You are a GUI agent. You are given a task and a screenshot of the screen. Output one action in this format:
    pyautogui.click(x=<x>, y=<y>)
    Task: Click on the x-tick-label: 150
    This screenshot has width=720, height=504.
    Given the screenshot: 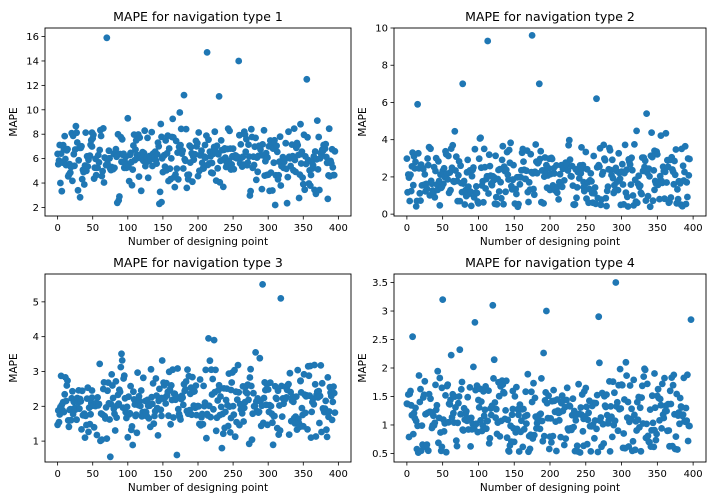 What is the action you would take?
    pyautogui.click(x=514, y=228)
    